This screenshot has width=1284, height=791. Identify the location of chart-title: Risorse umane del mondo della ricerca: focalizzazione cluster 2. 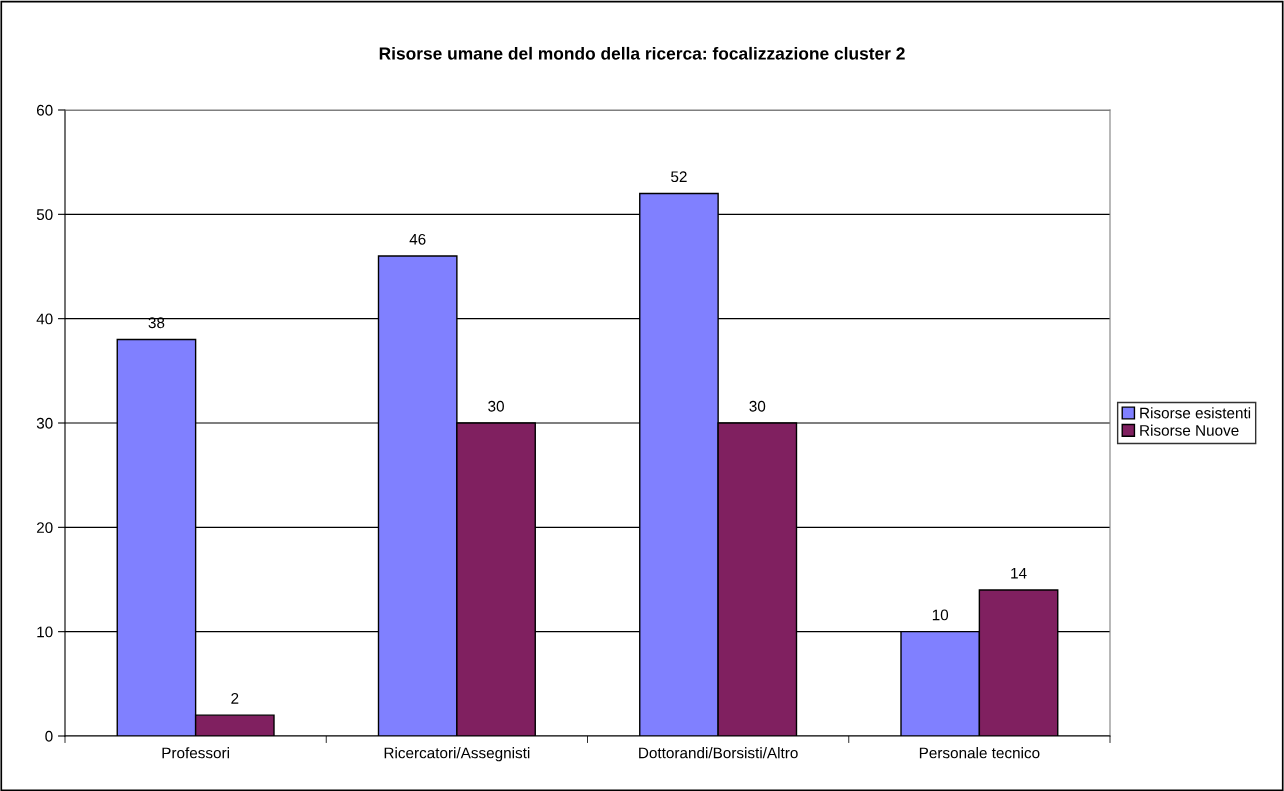
(642, 53).